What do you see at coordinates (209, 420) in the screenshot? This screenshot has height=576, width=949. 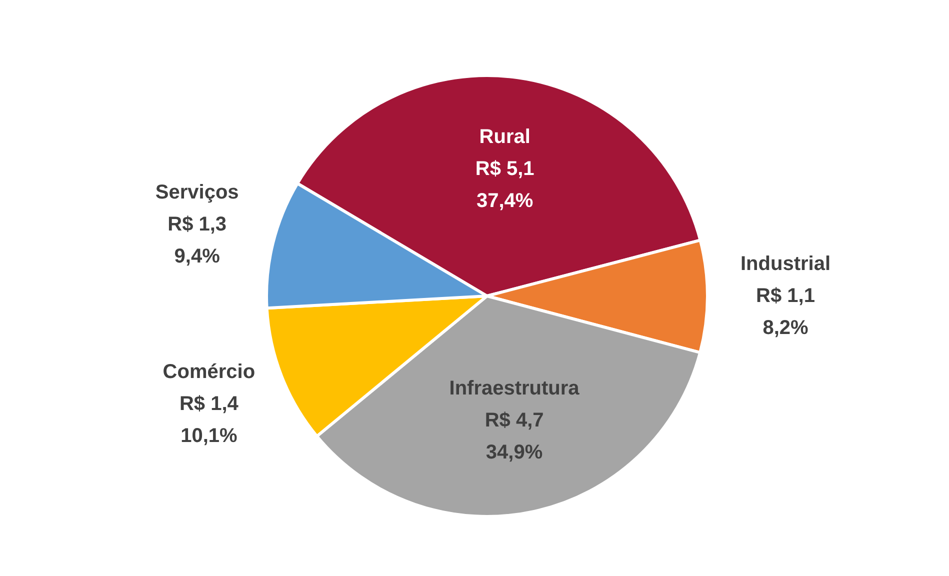 I see `data-label: R$ 1,4 10,1%` at bounding box center [209, 420].